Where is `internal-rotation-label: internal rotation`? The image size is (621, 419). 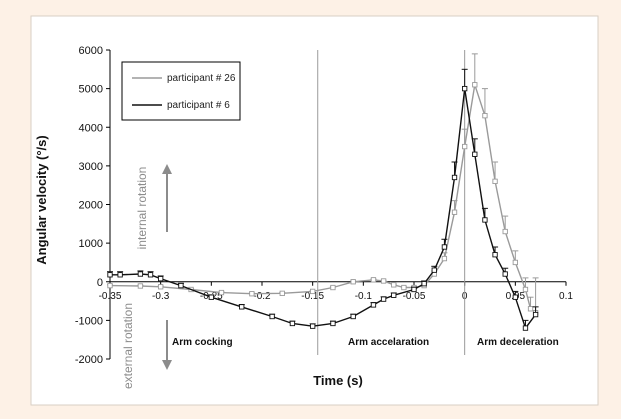
internal-rotation-label: internal rotation is located at coordinates (142, 208).